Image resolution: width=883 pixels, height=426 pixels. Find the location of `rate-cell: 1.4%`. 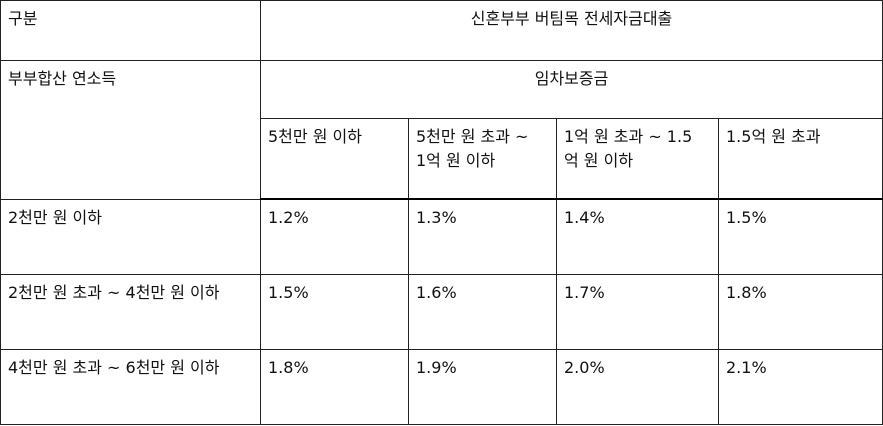

rate-cell: 1.4% is located at coordinates (637, 236).